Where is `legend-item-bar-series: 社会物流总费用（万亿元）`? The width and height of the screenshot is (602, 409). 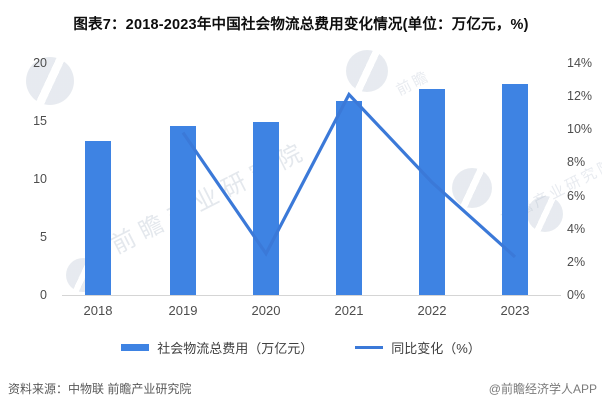
legend-item-bar-series: 社会物流总费用（万亿元） is located at coordinates (217, 347).